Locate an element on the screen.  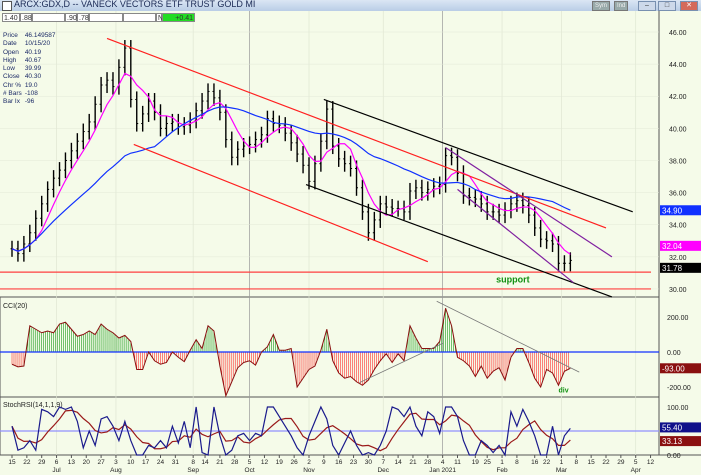
x-month-label: Sep is located at coordinates (193, 470).